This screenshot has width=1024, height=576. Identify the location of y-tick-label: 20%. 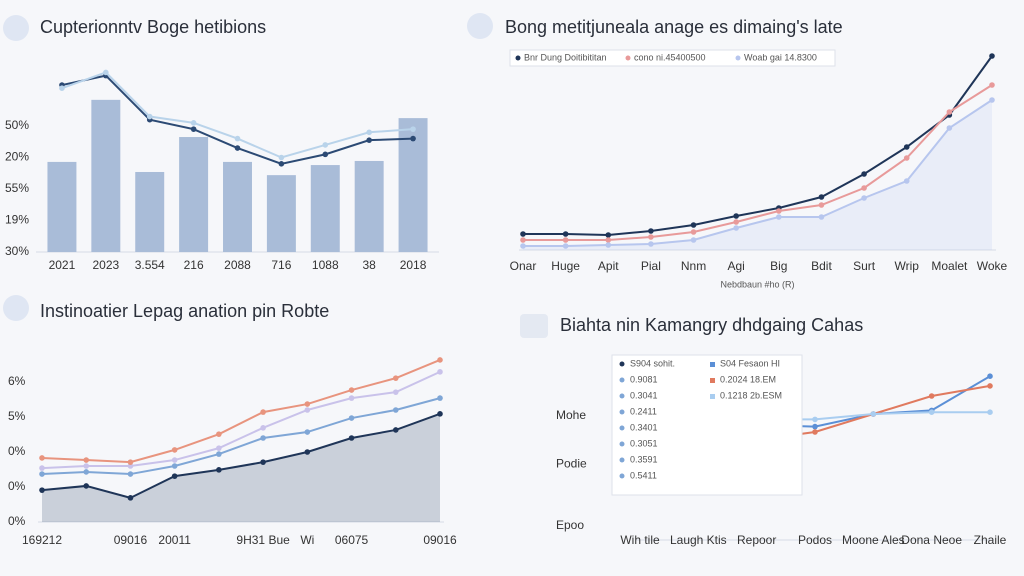
(17, 157).